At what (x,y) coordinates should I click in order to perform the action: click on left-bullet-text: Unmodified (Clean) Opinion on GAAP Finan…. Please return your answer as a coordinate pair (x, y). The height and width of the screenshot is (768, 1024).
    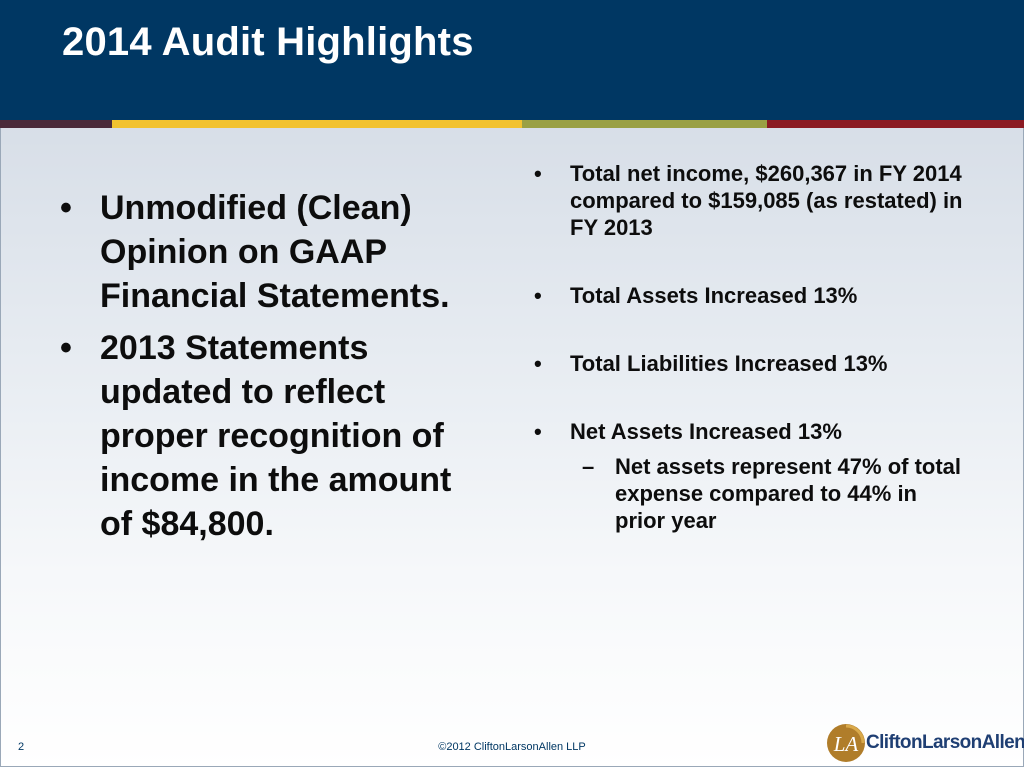
    Looking at the image, I should click on (275, 252).